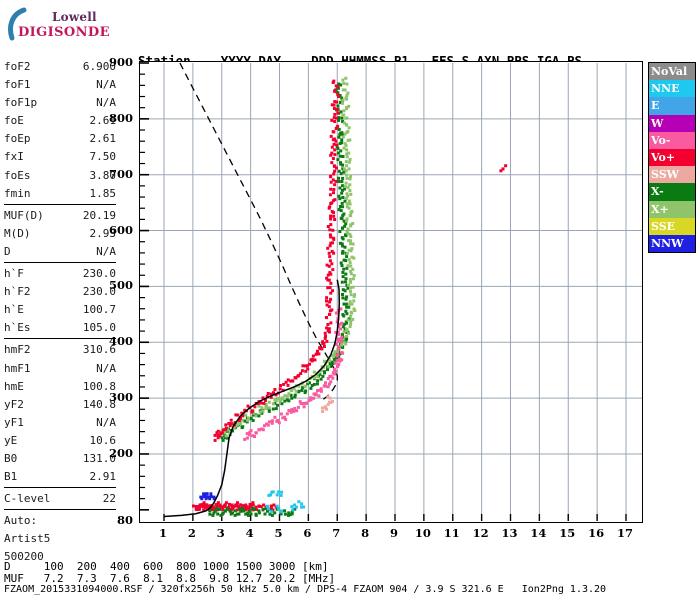 The width and height of the screenshot is (700, 600). What do you see at coordinates (99, 404) in the screenshot?
I see `param-value: 140.8` at bounding box center [99, 404].